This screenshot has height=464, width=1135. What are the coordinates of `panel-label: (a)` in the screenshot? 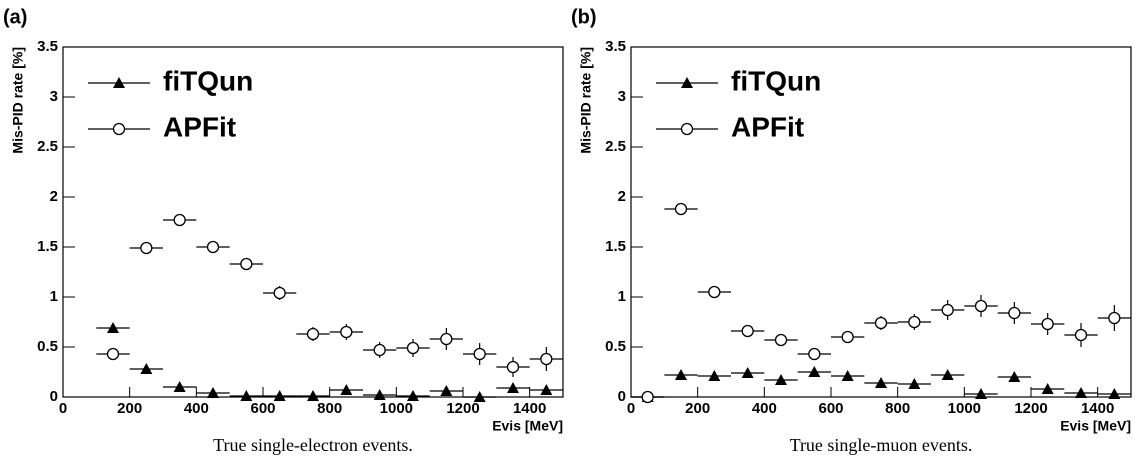 It's located at (15, 17).